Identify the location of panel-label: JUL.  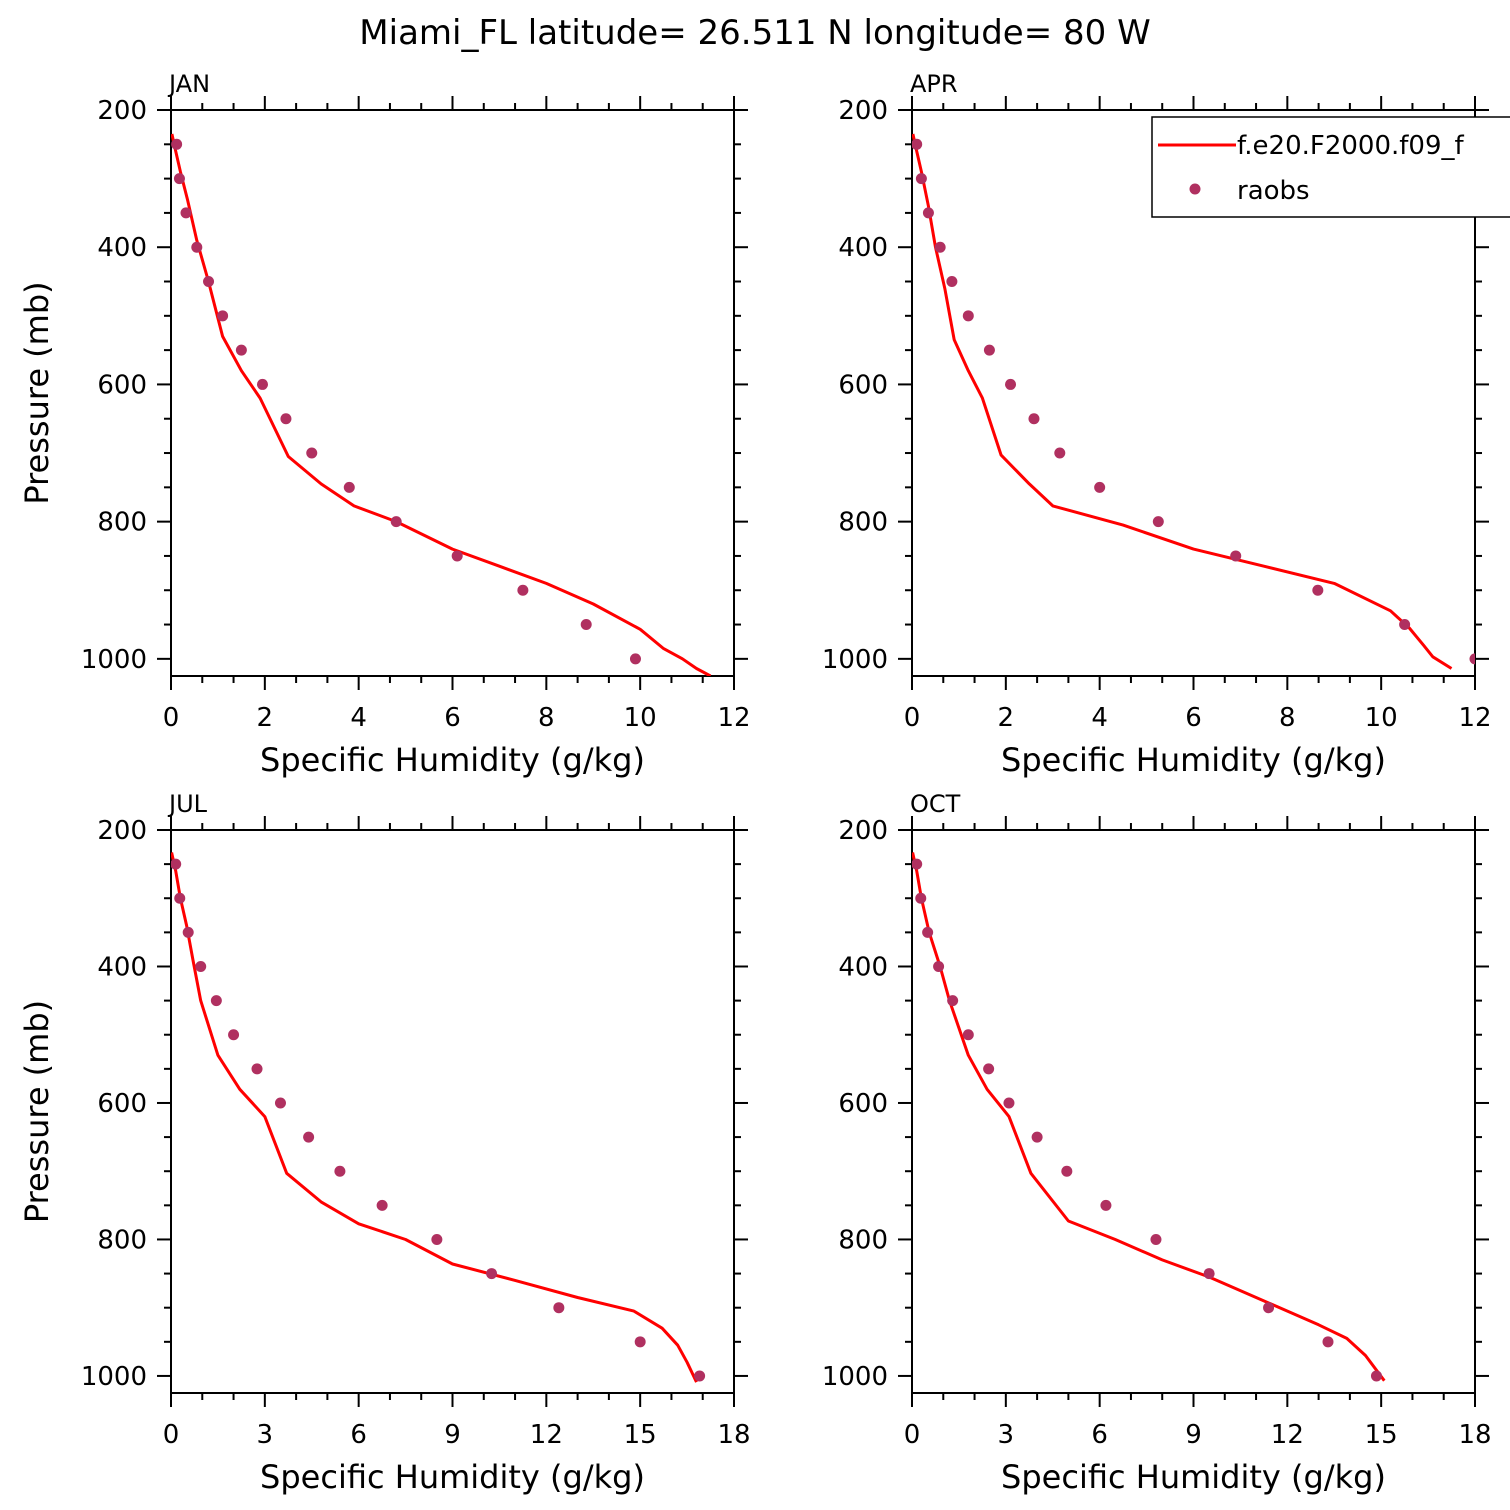
(187, 804).